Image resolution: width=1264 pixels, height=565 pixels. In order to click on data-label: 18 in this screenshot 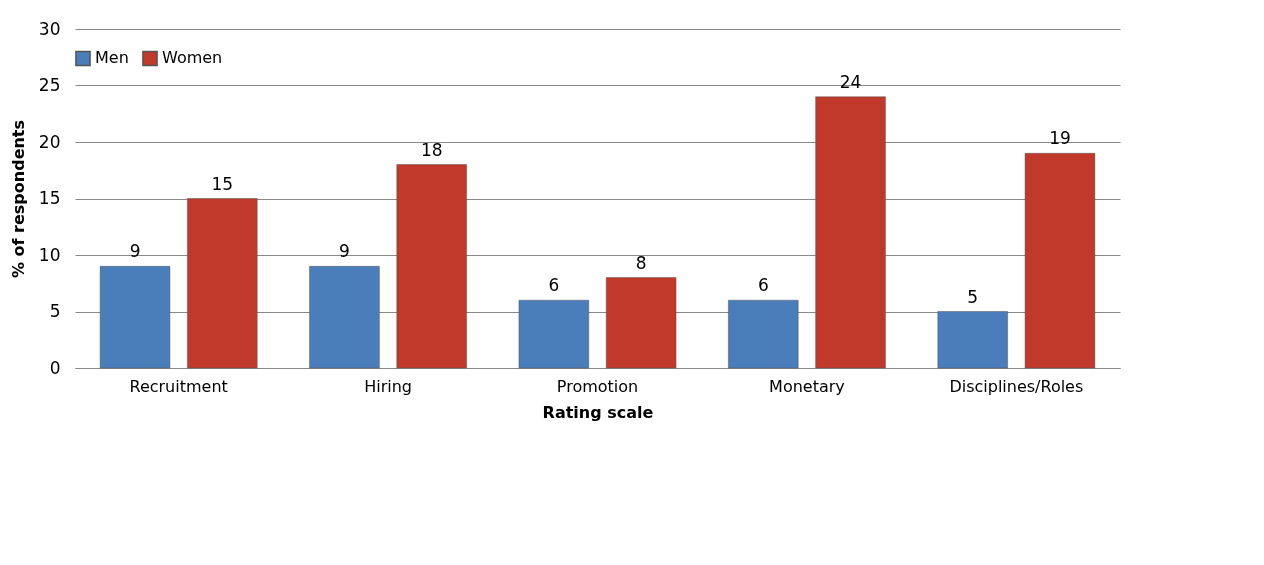, I will do `click(431, 149)`.